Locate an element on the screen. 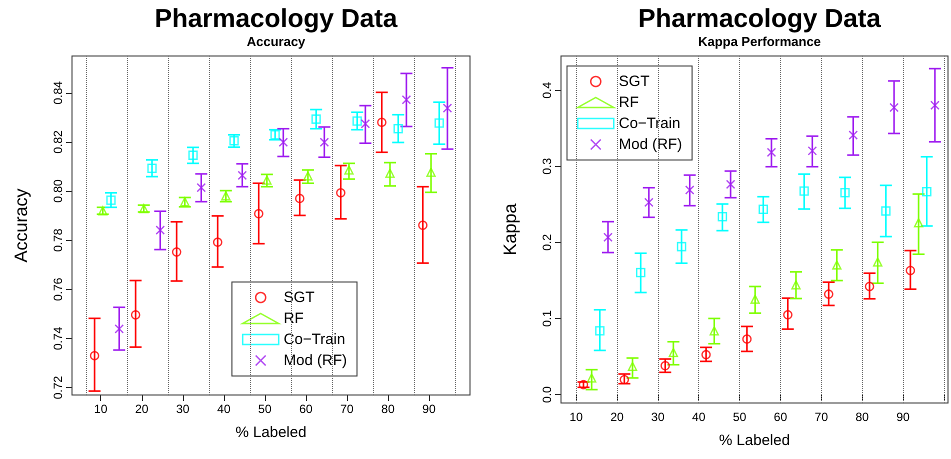 Image resolution: width=951 pixels, height=459 pixels. y-tick-label: 0.82 is located at coordinates (58, 142).